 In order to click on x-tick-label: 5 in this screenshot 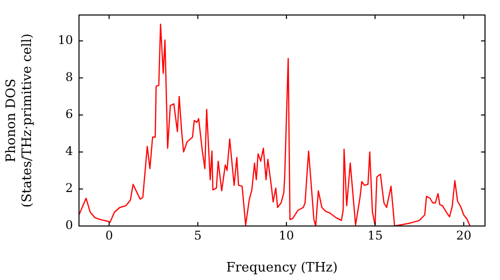, I will do `click(198, 235)`.